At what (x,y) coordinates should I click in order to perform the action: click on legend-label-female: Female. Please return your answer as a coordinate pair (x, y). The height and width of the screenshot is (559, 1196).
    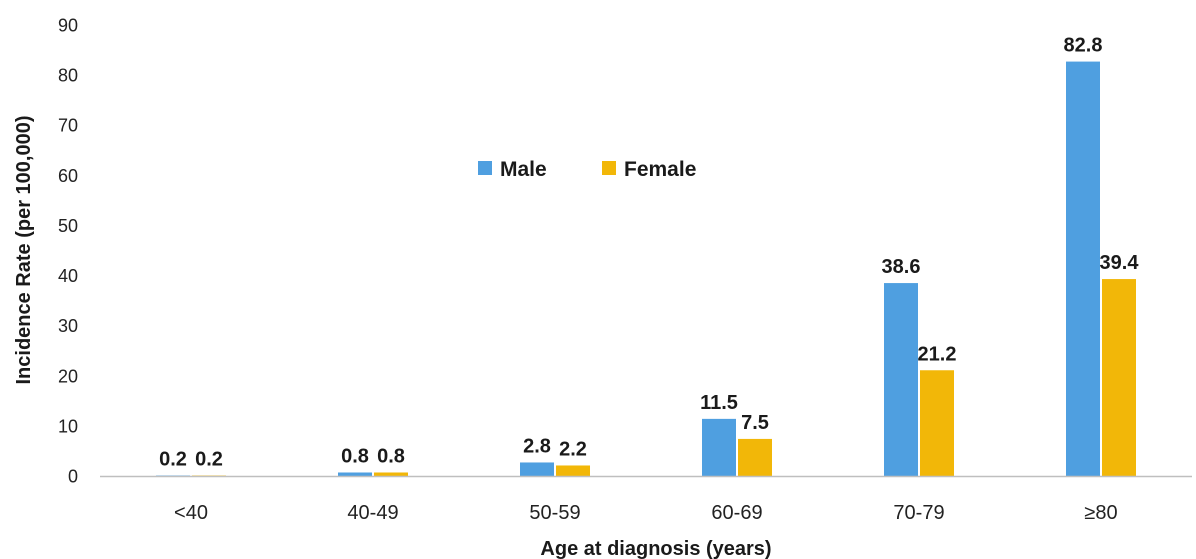
    Looking at the image, I should click on (660, 169).